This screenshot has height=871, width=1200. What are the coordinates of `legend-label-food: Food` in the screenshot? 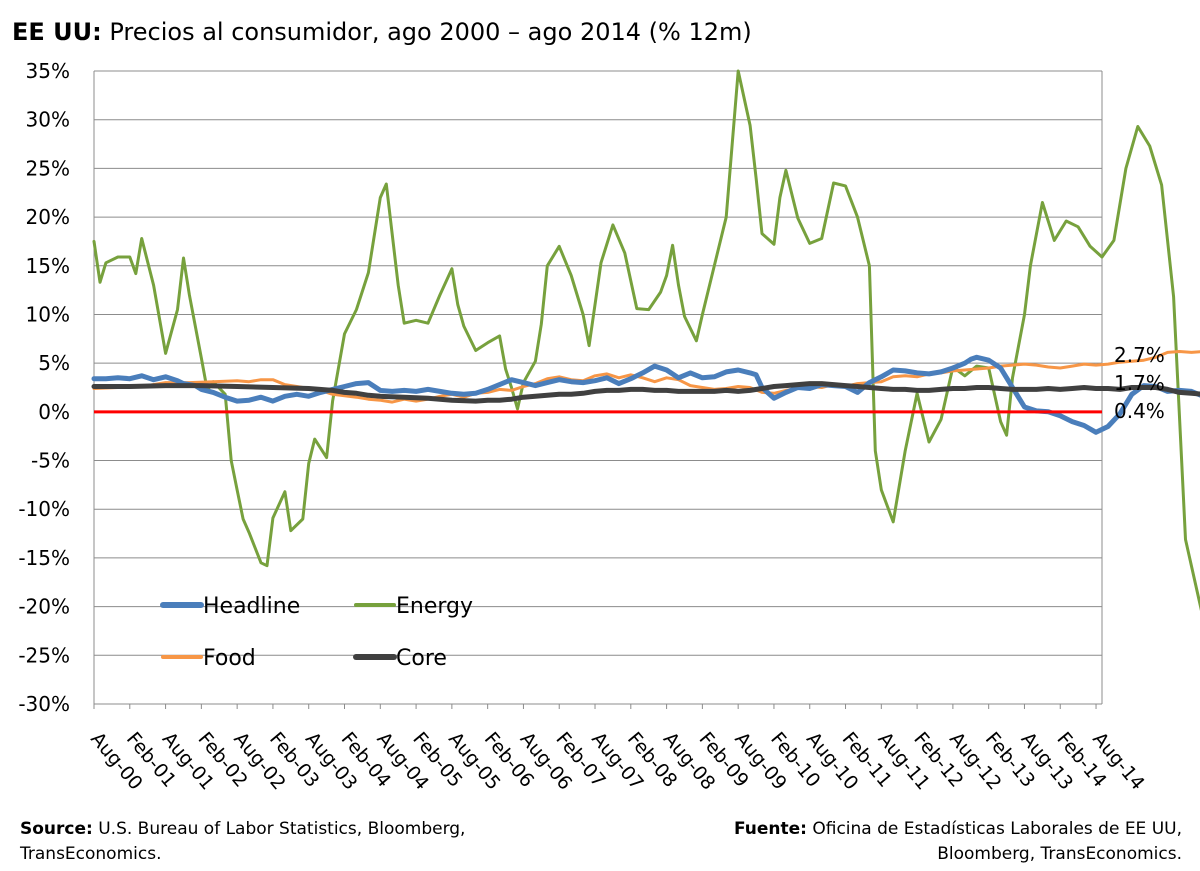 It's located at (229, 658).